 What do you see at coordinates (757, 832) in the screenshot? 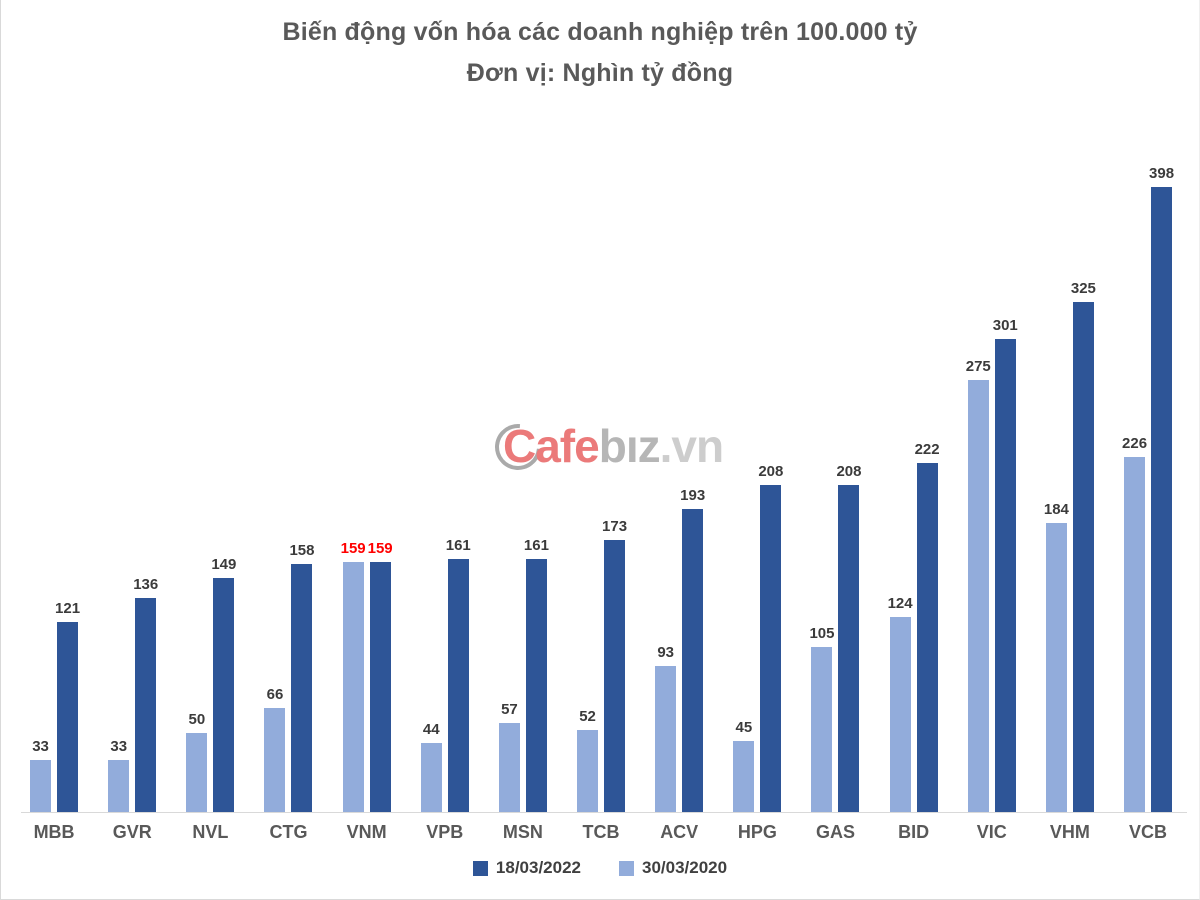
I see `x-axis-label-hpg: HPG` at bounding box center [757, 832].